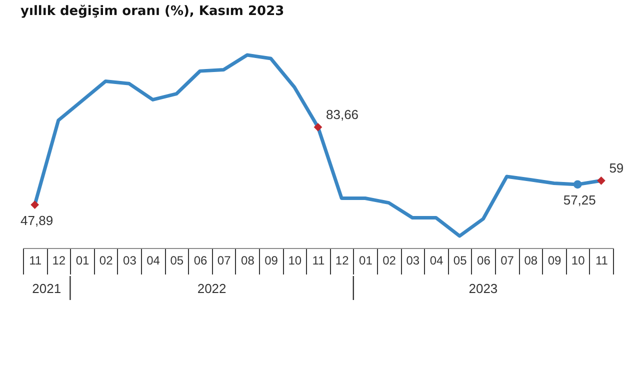 This screenshot has width=641, height=380. I want to click on data-label: 57,25, so click(579, 200).